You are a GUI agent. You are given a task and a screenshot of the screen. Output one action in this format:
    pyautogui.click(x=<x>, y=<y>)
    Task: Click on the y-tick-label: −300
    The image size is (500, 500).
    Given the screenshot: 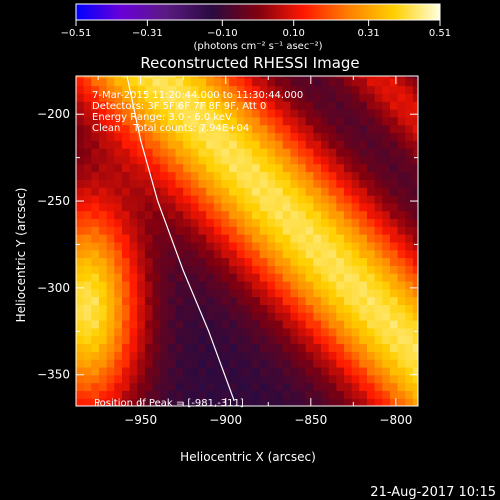 What is the action you would take?
    pyautogui.click(x=53, y=288)
    